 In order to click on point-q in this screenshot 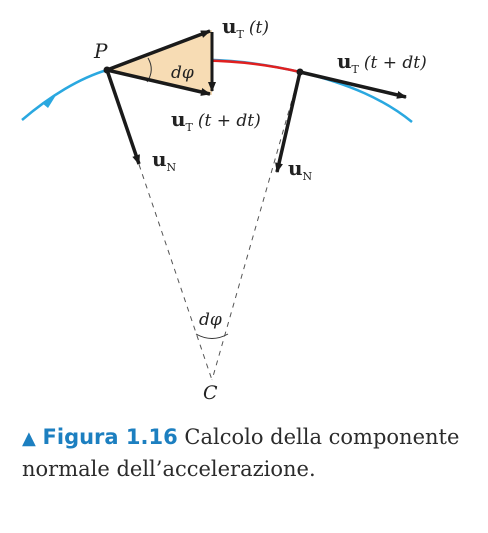, I will do `click(300, 72)`.